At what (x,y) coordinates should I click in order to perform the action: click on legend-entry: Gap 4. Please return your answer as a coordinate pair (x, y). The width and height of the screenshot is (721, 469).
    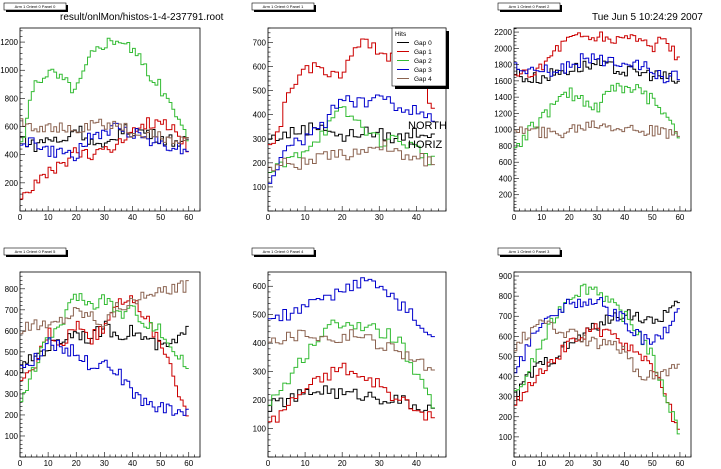
    Looking at the image, I should click on (423, 79).